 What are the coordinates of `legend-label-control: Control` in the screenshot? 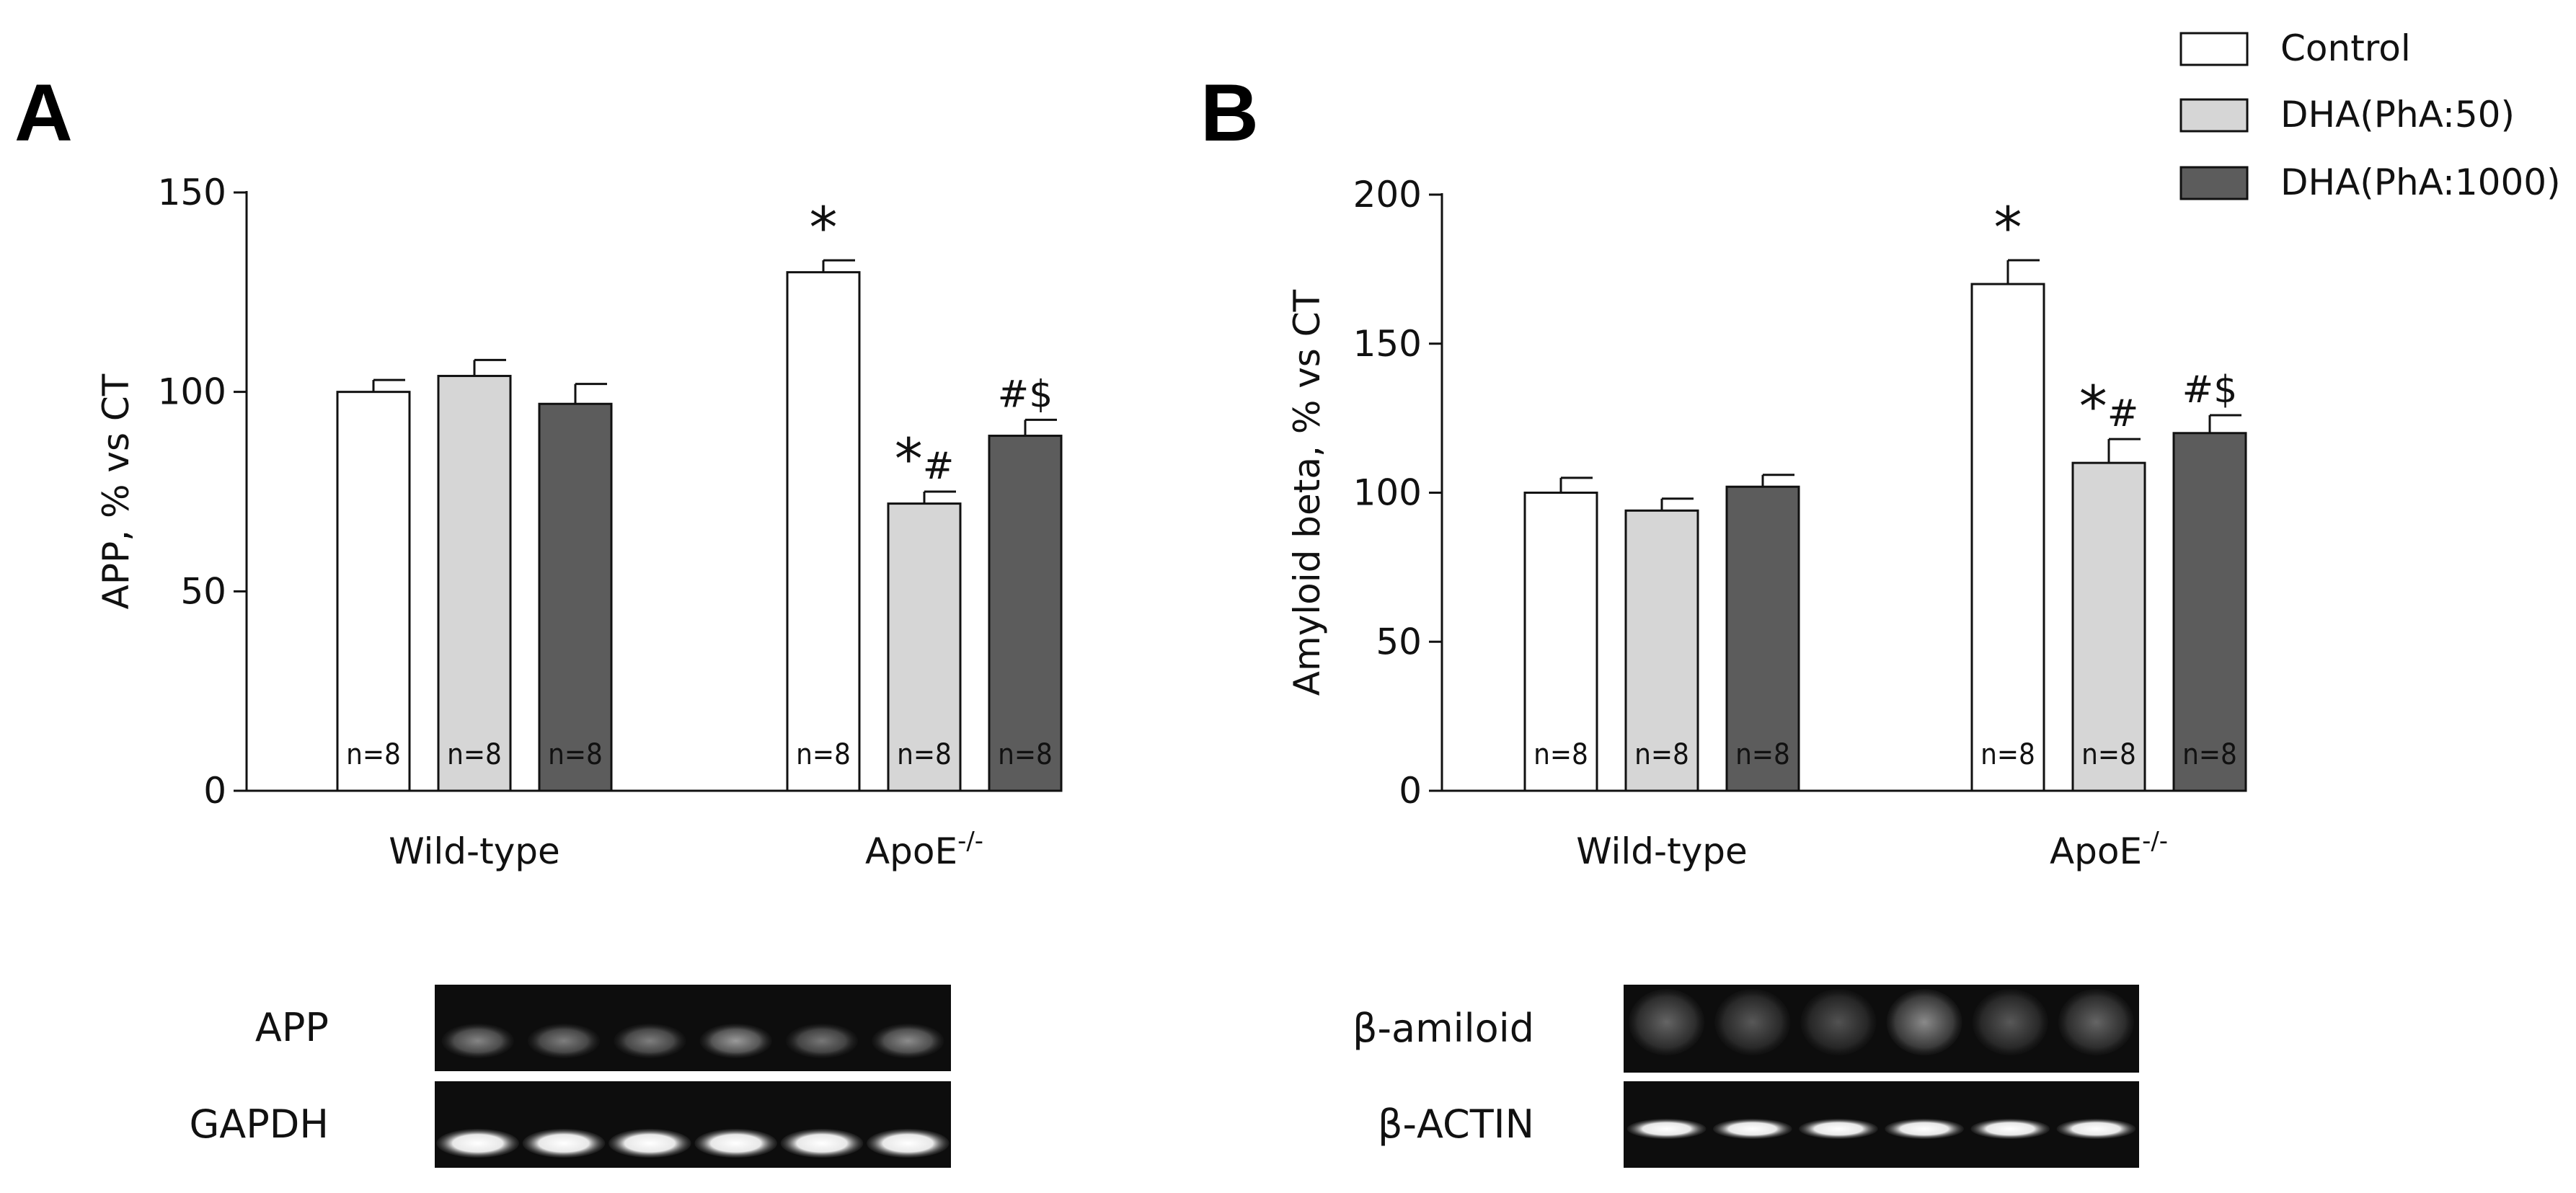 It's located at (2345, 48).